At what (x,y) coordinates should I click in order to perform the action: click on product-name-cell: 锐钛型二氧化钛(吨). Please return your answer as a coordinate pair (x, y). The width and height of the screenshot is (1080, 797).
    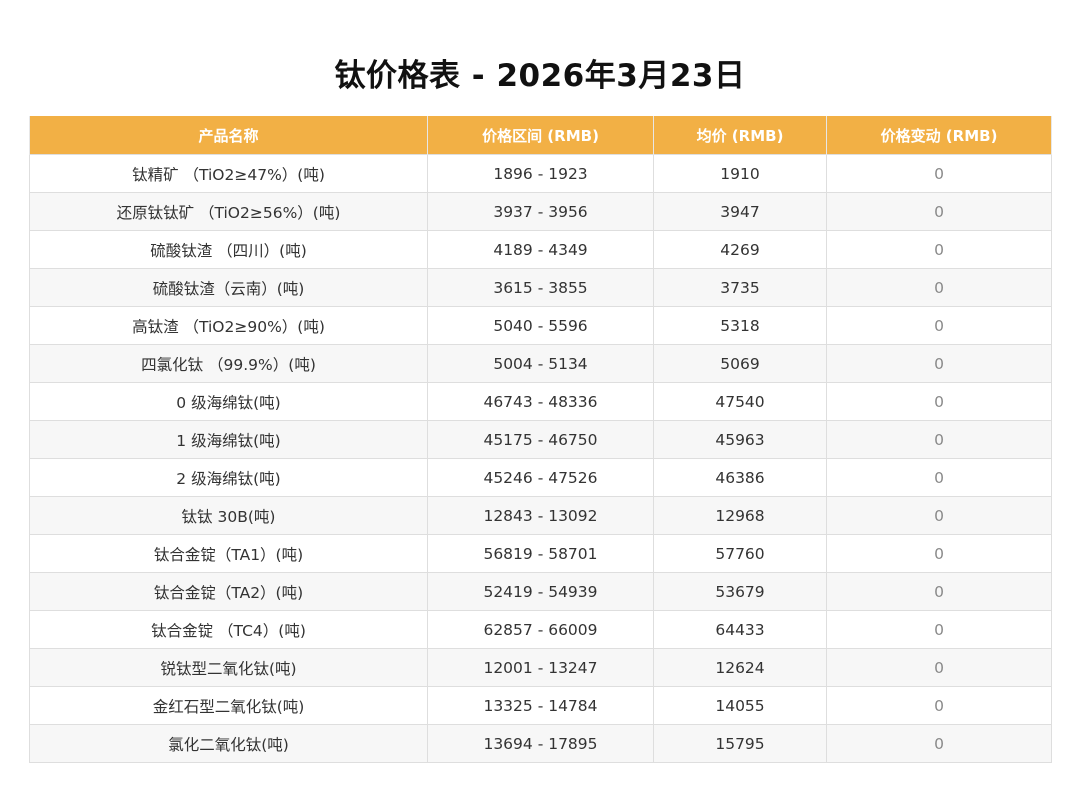
    Looking at the image, I should click on (228, 667).